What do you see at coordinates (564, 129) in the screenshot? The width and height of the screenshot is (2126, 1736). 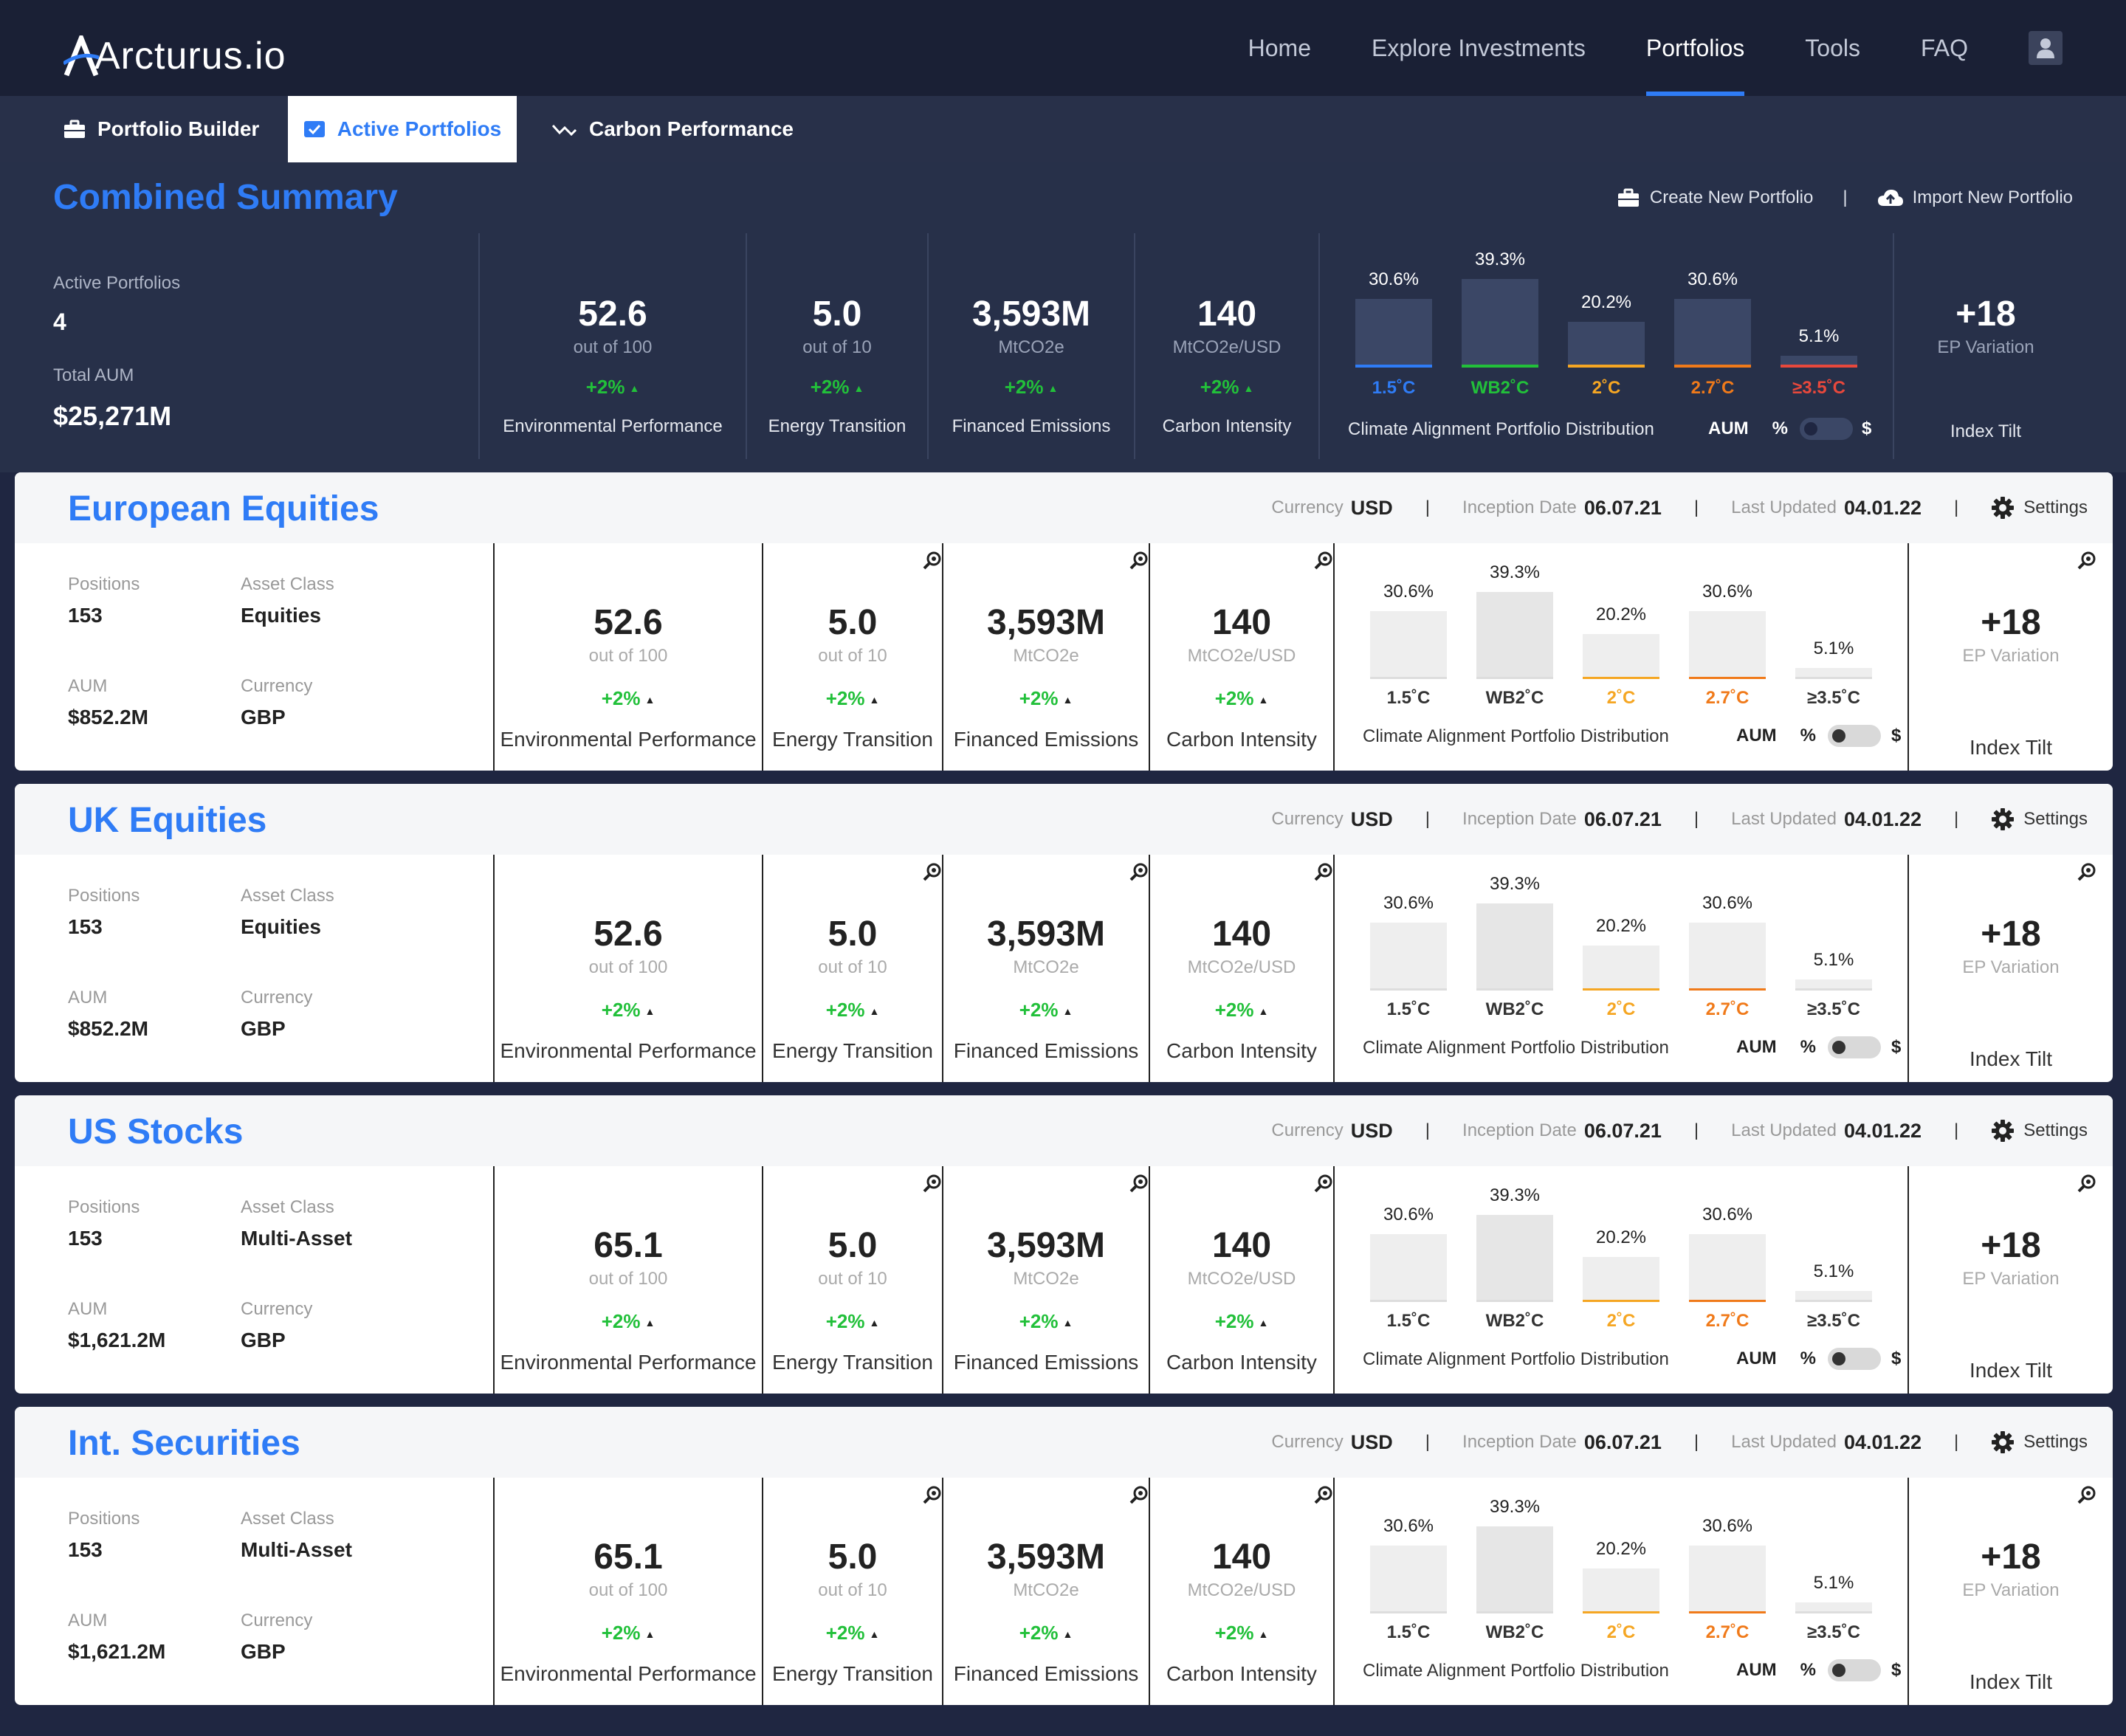 I see `trend-icon` at bounding box center [564, 129].